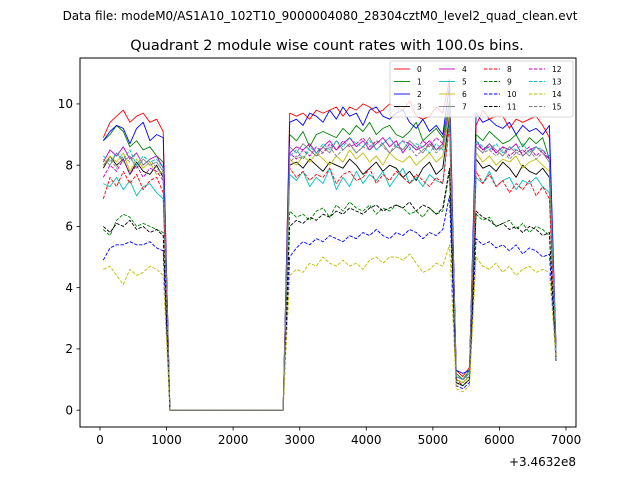 Image resolution: width=640 pixels, height=480 pixels. I want to click on x-tick-label-0: 0, so click(100, 440).